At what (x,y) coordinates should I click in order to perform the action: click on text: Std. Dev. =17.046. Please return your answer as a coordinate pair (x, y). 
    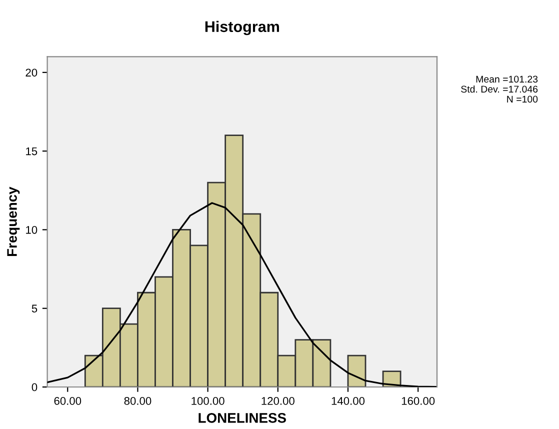
    Looking at the image, I should click on (499, 89).